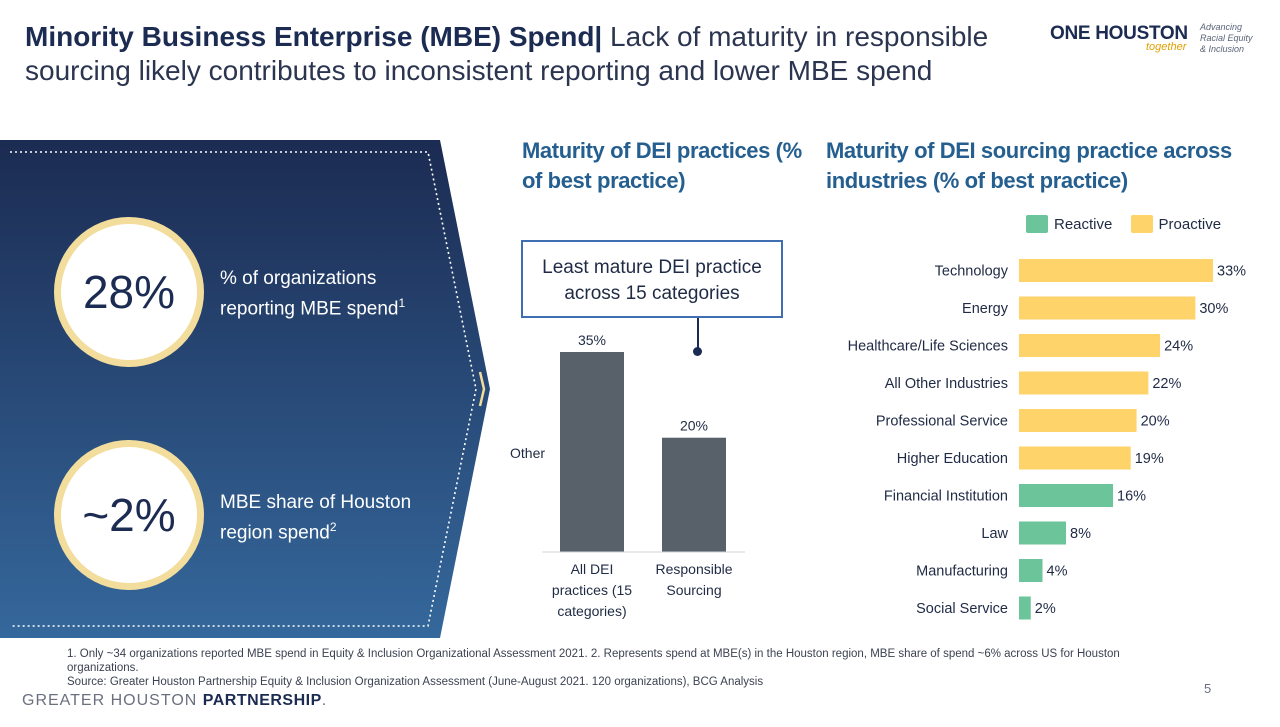 This screenshot has height=727, width=1280. What do you see at coordinates (1166, 47) in the screenshot?
I see `logo-together: together` at bounding box center [1166, 47].